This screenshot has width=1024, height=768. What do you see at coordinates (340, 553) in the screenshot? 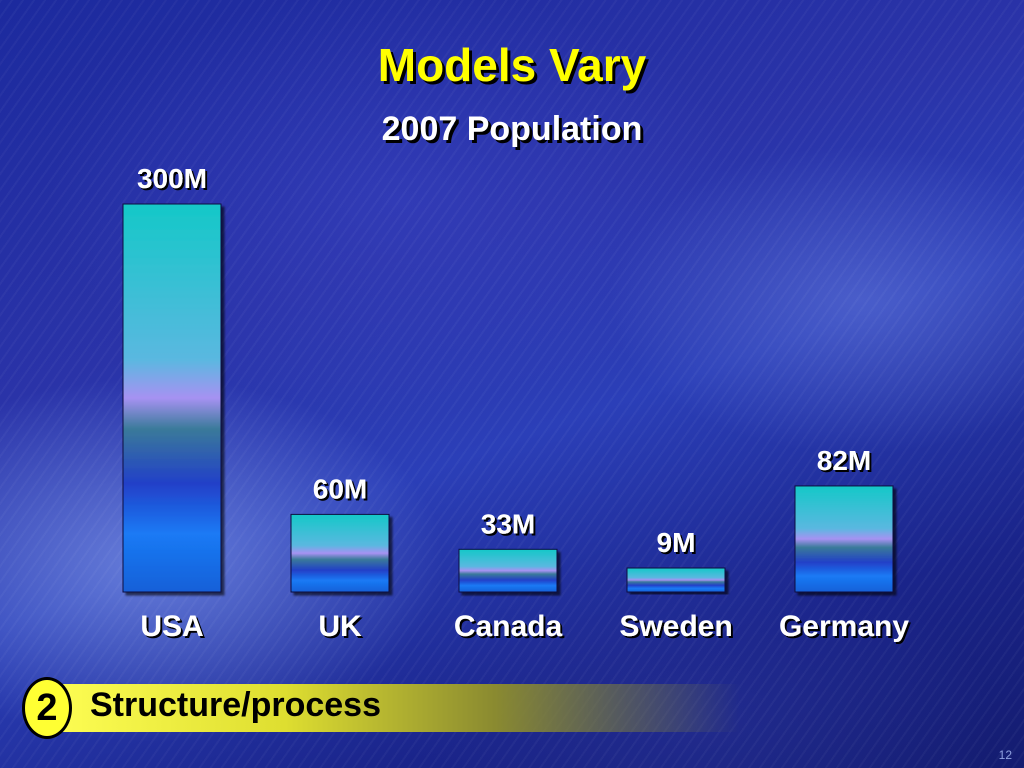
I see `bar-uk` at bounding box center [340, 553].